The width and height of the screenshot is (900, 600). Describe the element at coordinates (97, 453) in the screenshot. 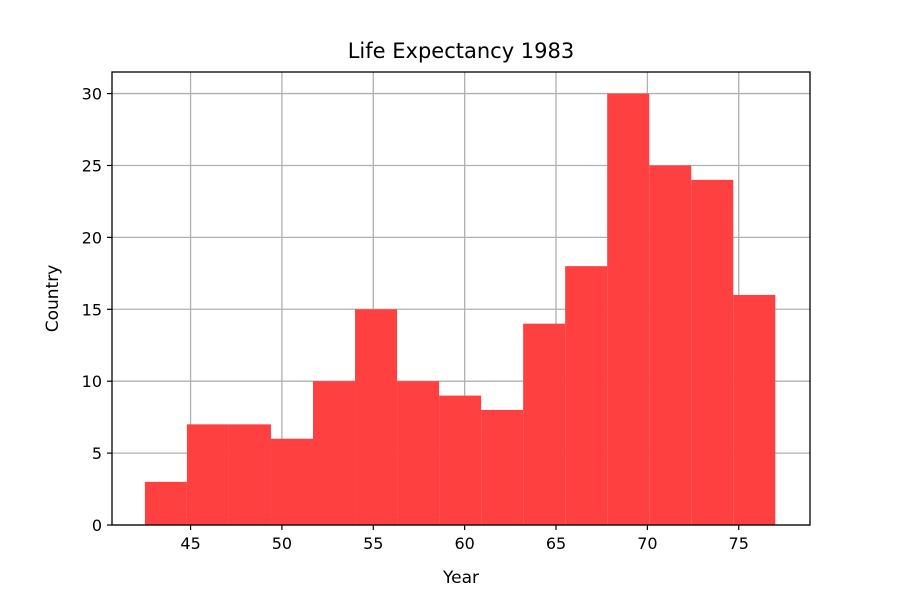

I see `y-tick-label: 5` at that location.